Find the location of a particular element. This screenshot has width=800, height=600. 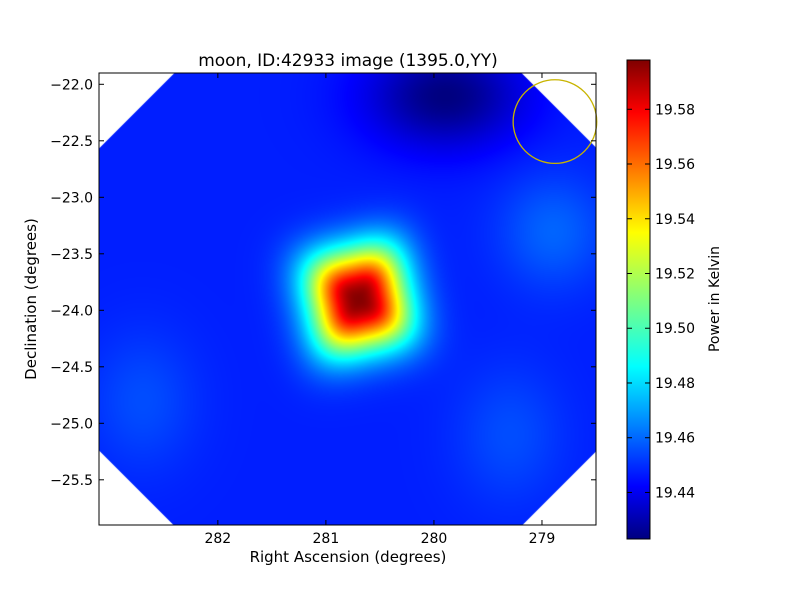

colorbar-tick-label: 19.54 is located at coordinates (675, 220).